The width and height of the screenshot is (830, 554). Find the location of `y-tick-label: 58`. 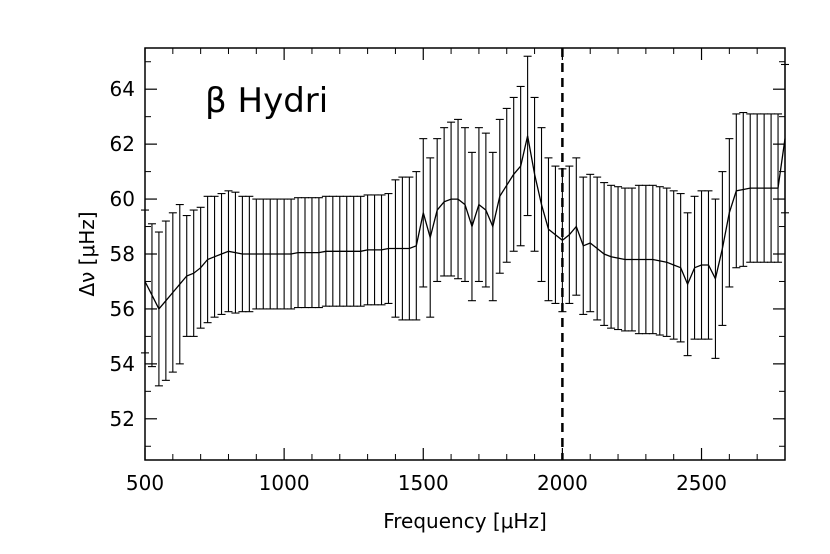

y-tick-label: 58 is located at coordinates (122, 254).